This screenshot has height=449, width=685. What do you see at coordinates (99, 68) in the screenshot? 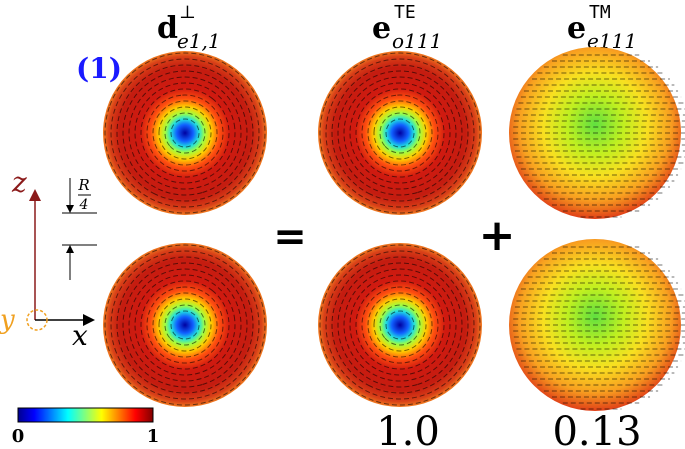
I see `panel-label: (1)` at bounding box center [99, 68].